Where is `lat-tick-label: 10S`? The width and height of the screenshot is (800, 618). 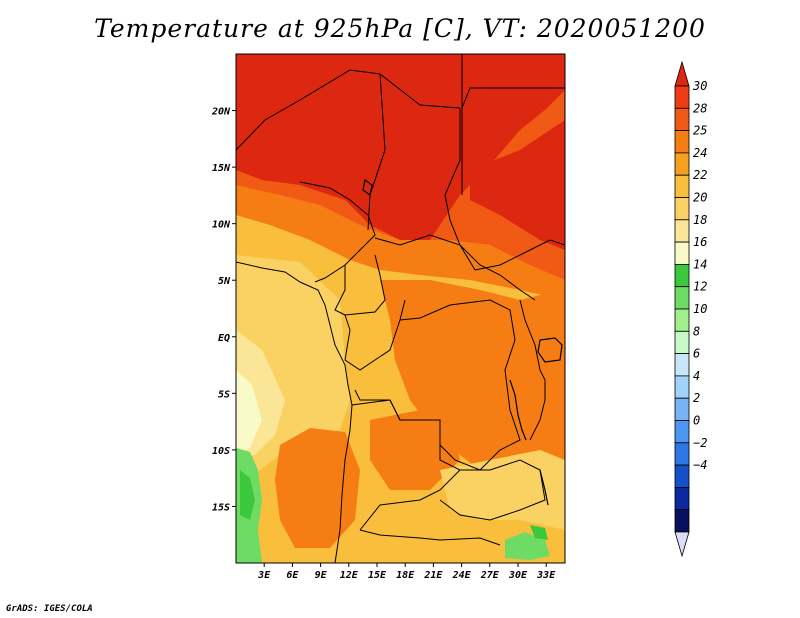 lat-tick-label: 10S is located at coordinates (221, 451).